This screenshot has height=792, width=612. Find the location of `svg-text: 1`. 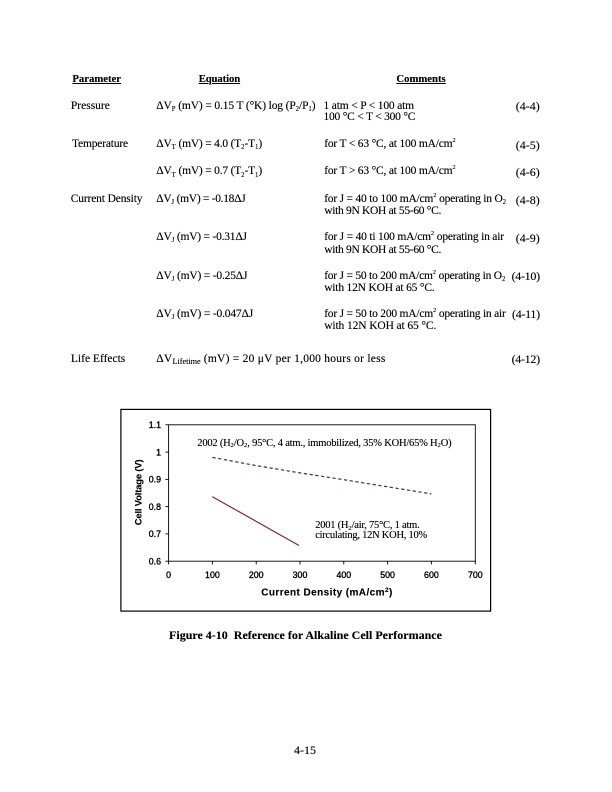

svg-text: 1 is located at coordinates (158, 452).